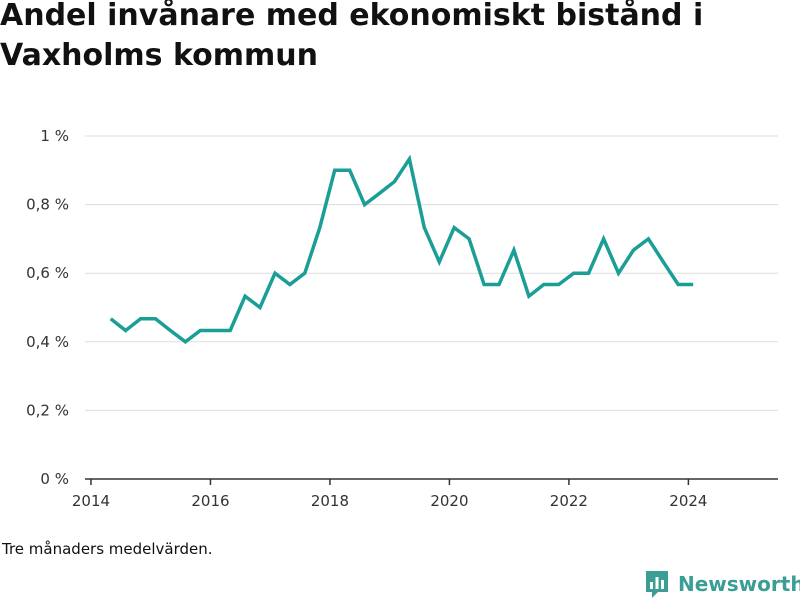  Describe the element at coordinates (47, 307) in the screenshot. I see `y-axis-ticks: 0 % 0,2 % 0,4 % 0,6 % 0,8 % 1 %` at that location.